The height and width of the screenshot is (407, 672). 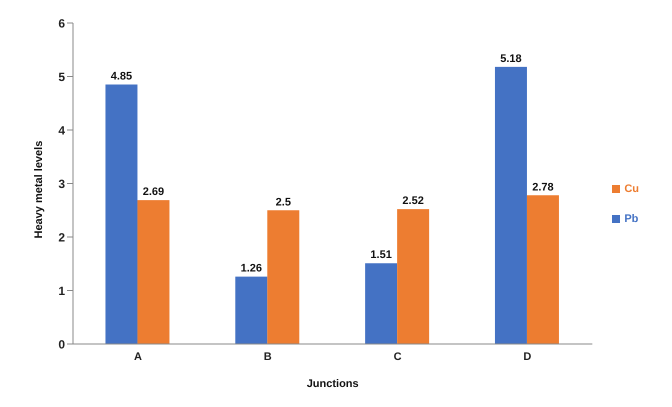 I want to click on x-tick-label: C, so click(x=398, y=356).